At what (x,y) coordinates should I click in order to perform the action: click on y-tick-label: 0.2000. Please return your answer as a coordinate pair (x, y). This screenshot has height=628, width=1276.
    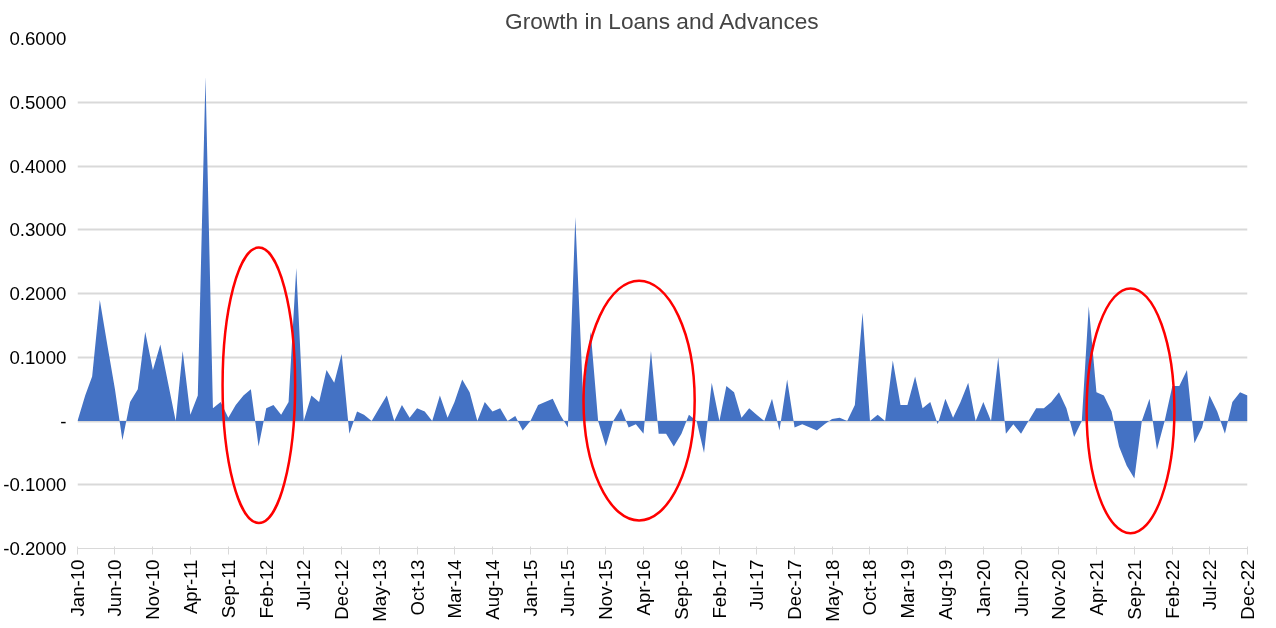
    Looking at the image, I should click on (38, 293).